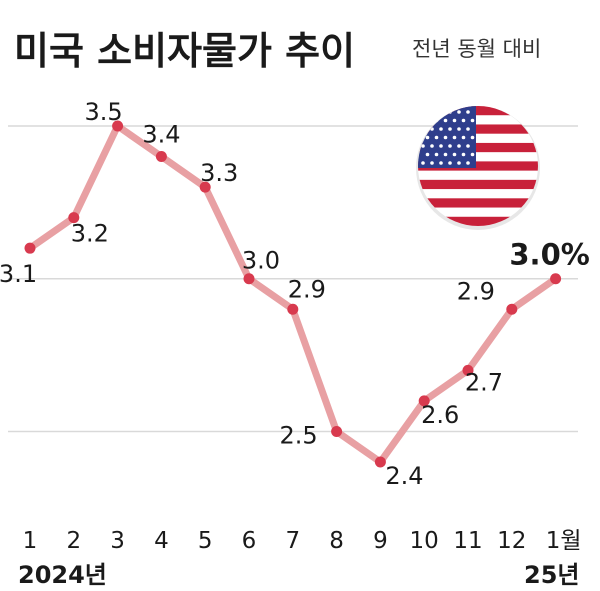 This screenshot has height=591, width=600. What do you see at coordinates (292, 541) in the screenshot?
I see `month-label-7: 7` at bounding box center [292, 541].